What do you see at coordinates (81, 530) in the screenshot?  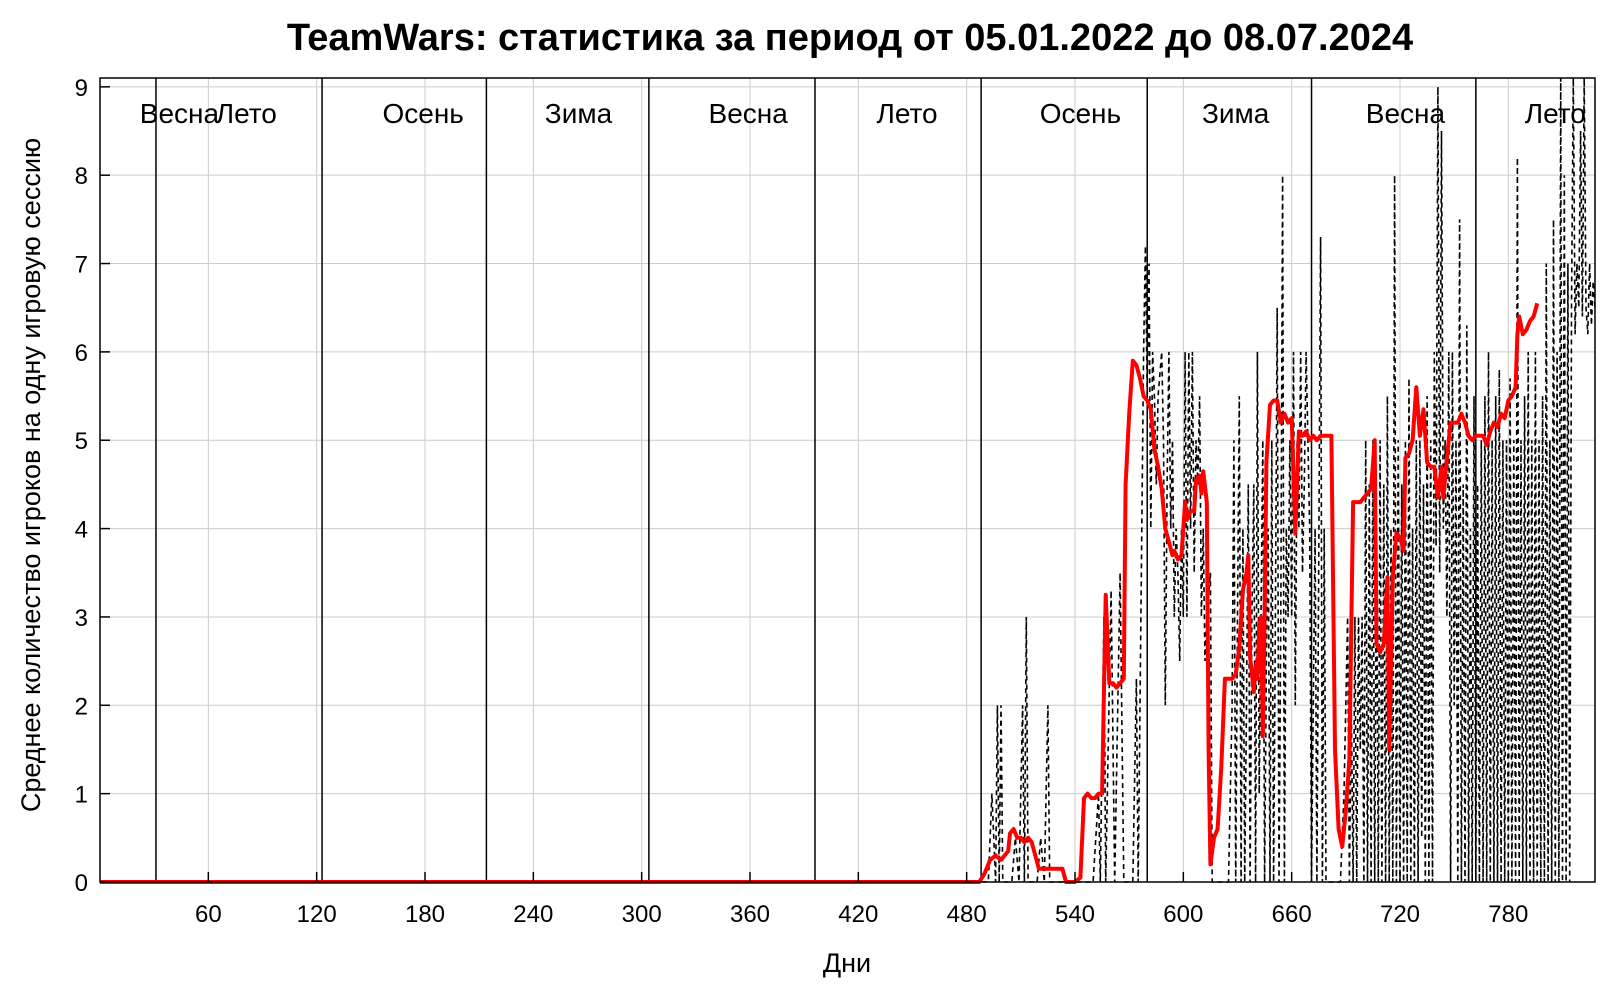 I see `y-tick-label: 4` at bounding box center [81, 530].